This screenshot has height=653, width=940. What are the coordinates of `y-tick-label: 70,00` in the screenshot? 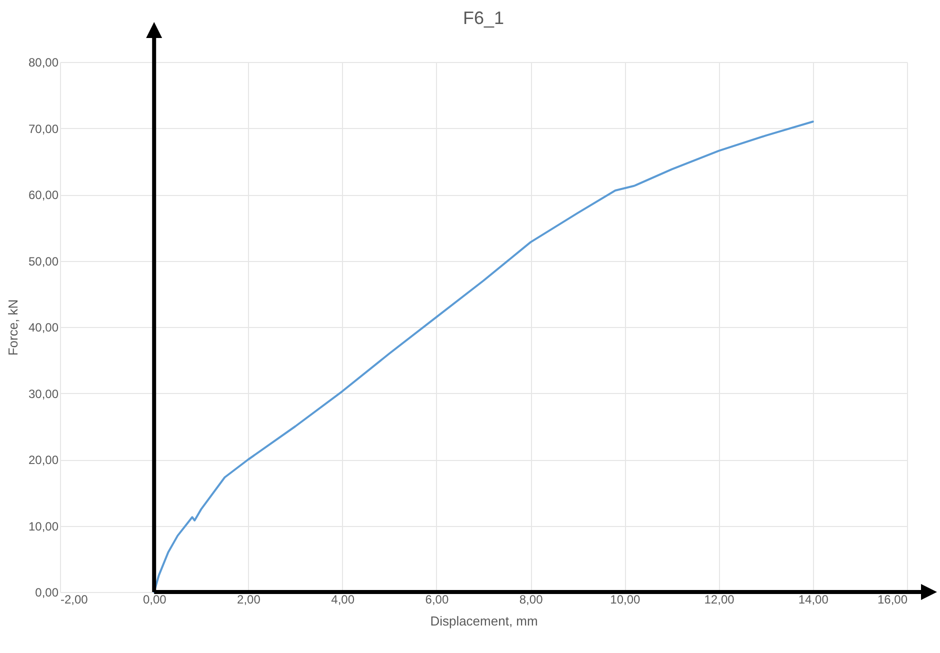 It's located at (43, 129).